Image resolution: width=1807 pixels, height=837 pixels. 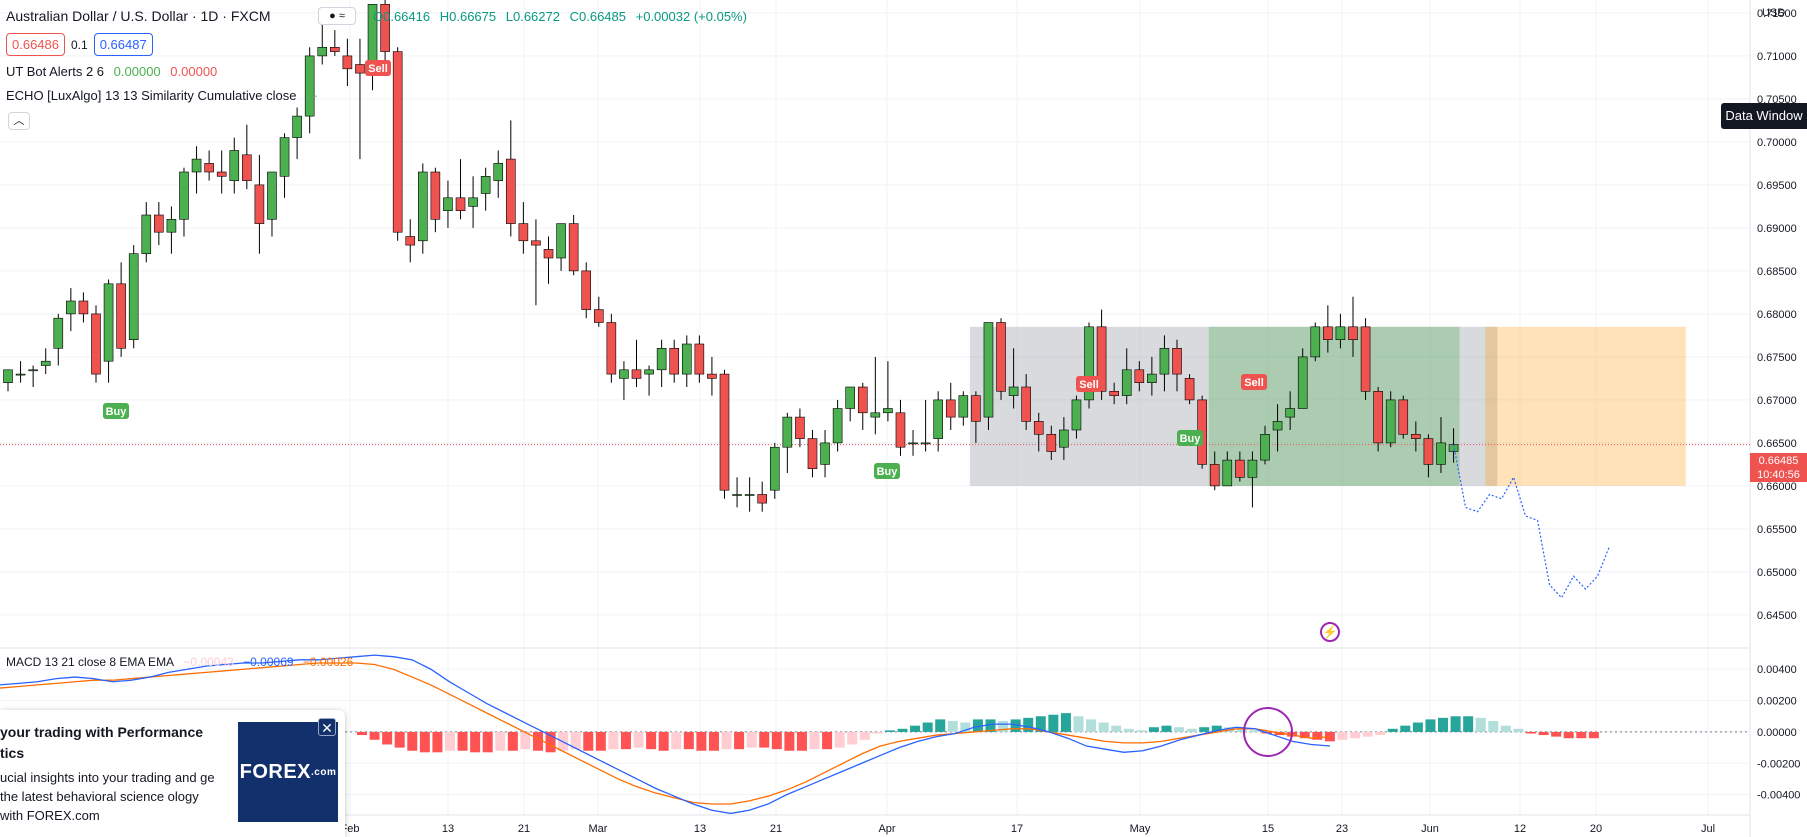 I want to click on macd-line, so click(x=665, y=734).